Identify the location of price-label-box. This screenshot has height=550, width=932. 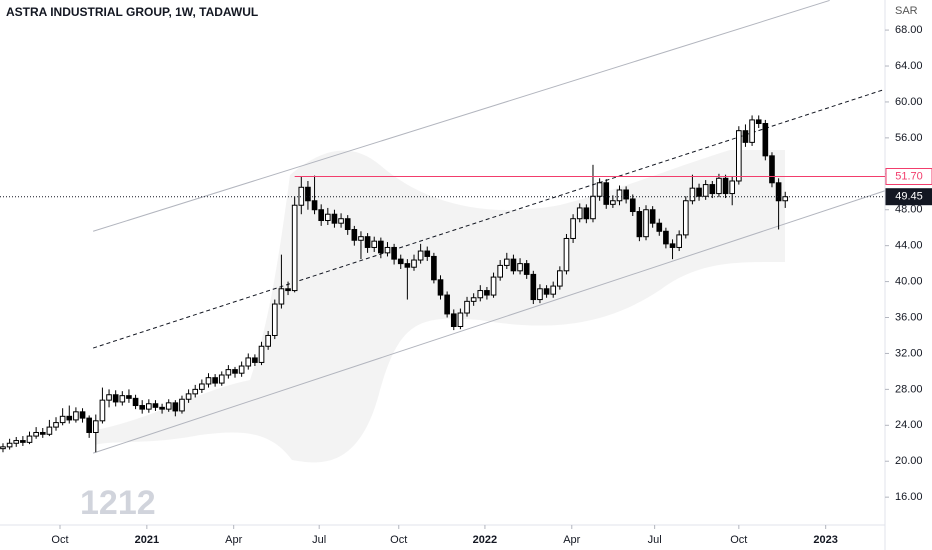
(908, 197).